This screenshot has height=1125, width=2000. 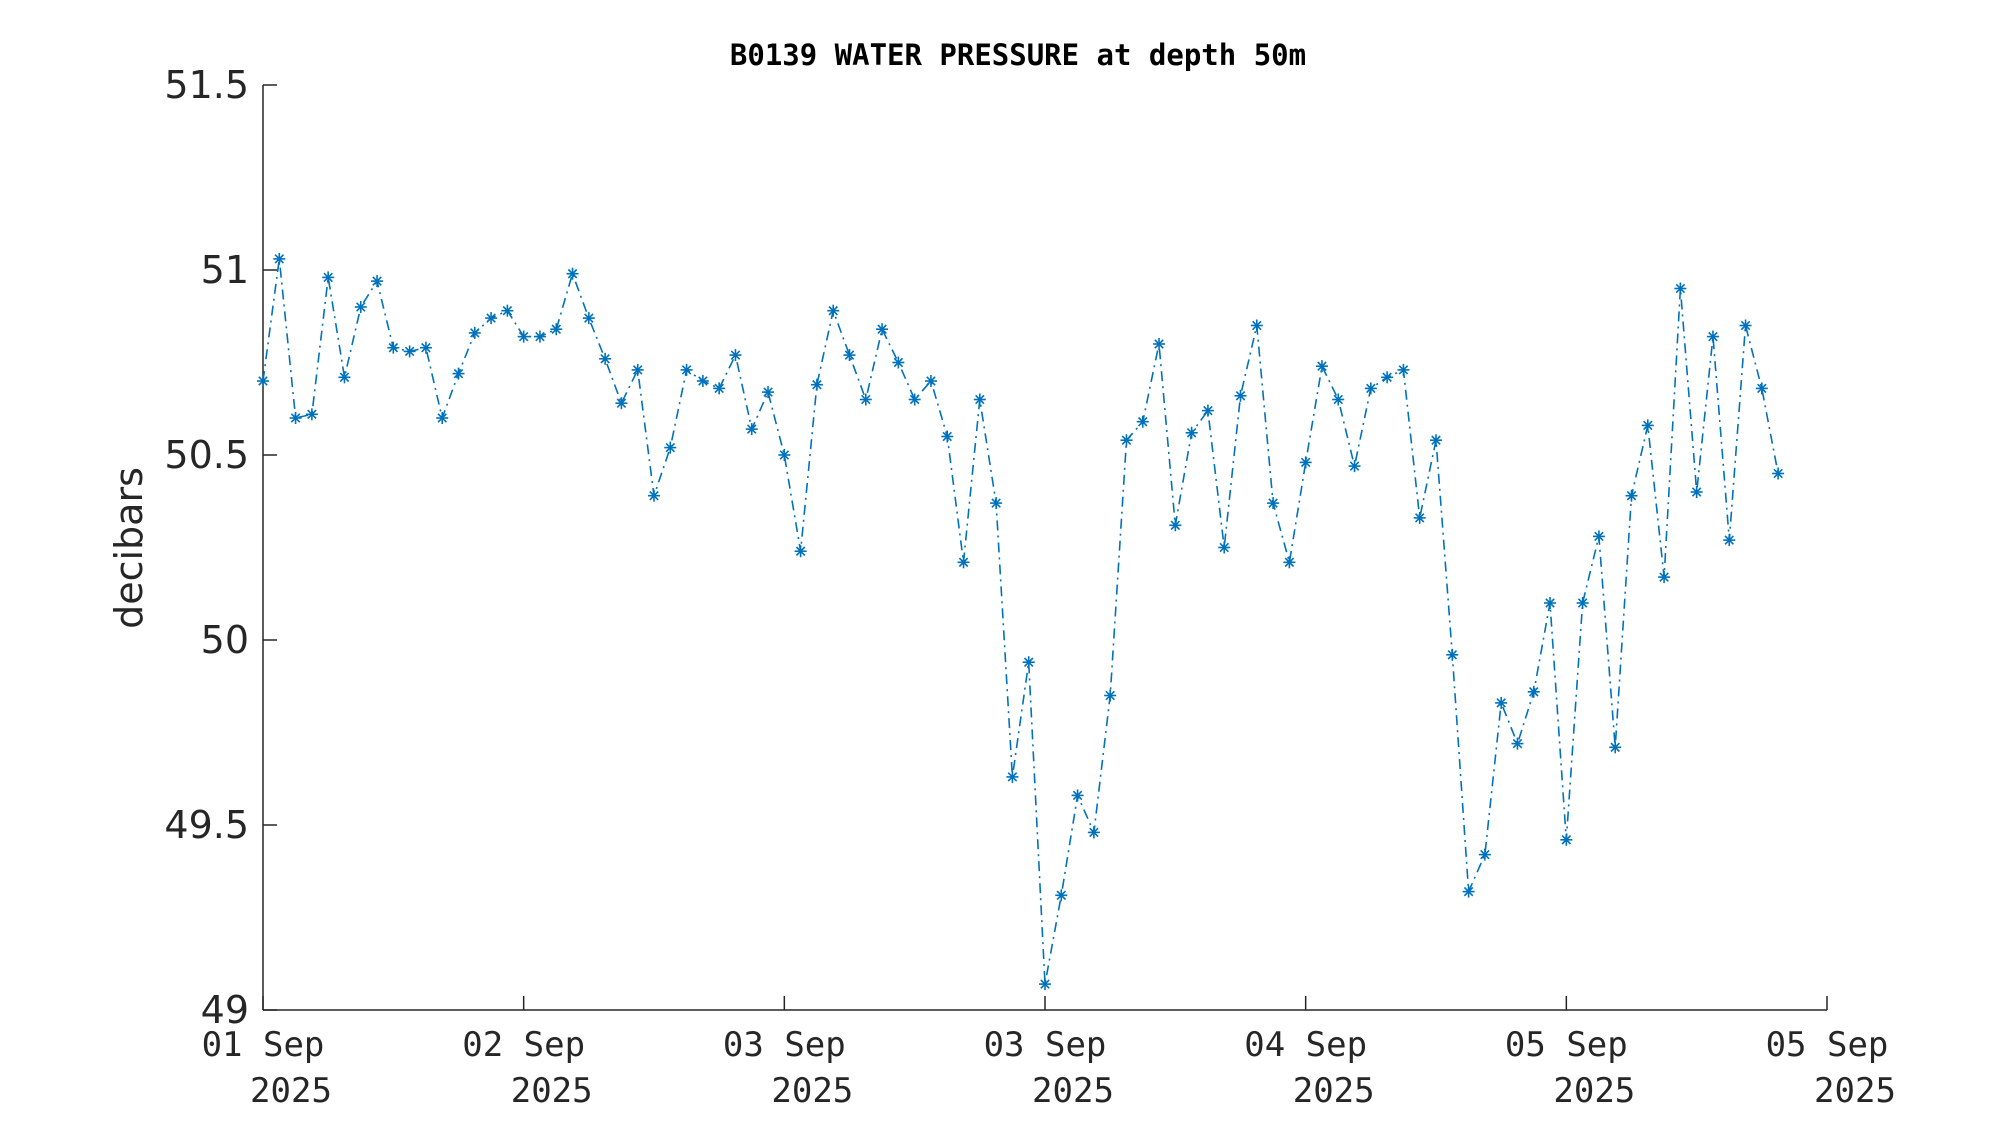 What do you see at coordinates (1045, 1045) in the screenshot?
I see `x-tick-label-date: 03 Sep` at bounding box center [1045, 1045].